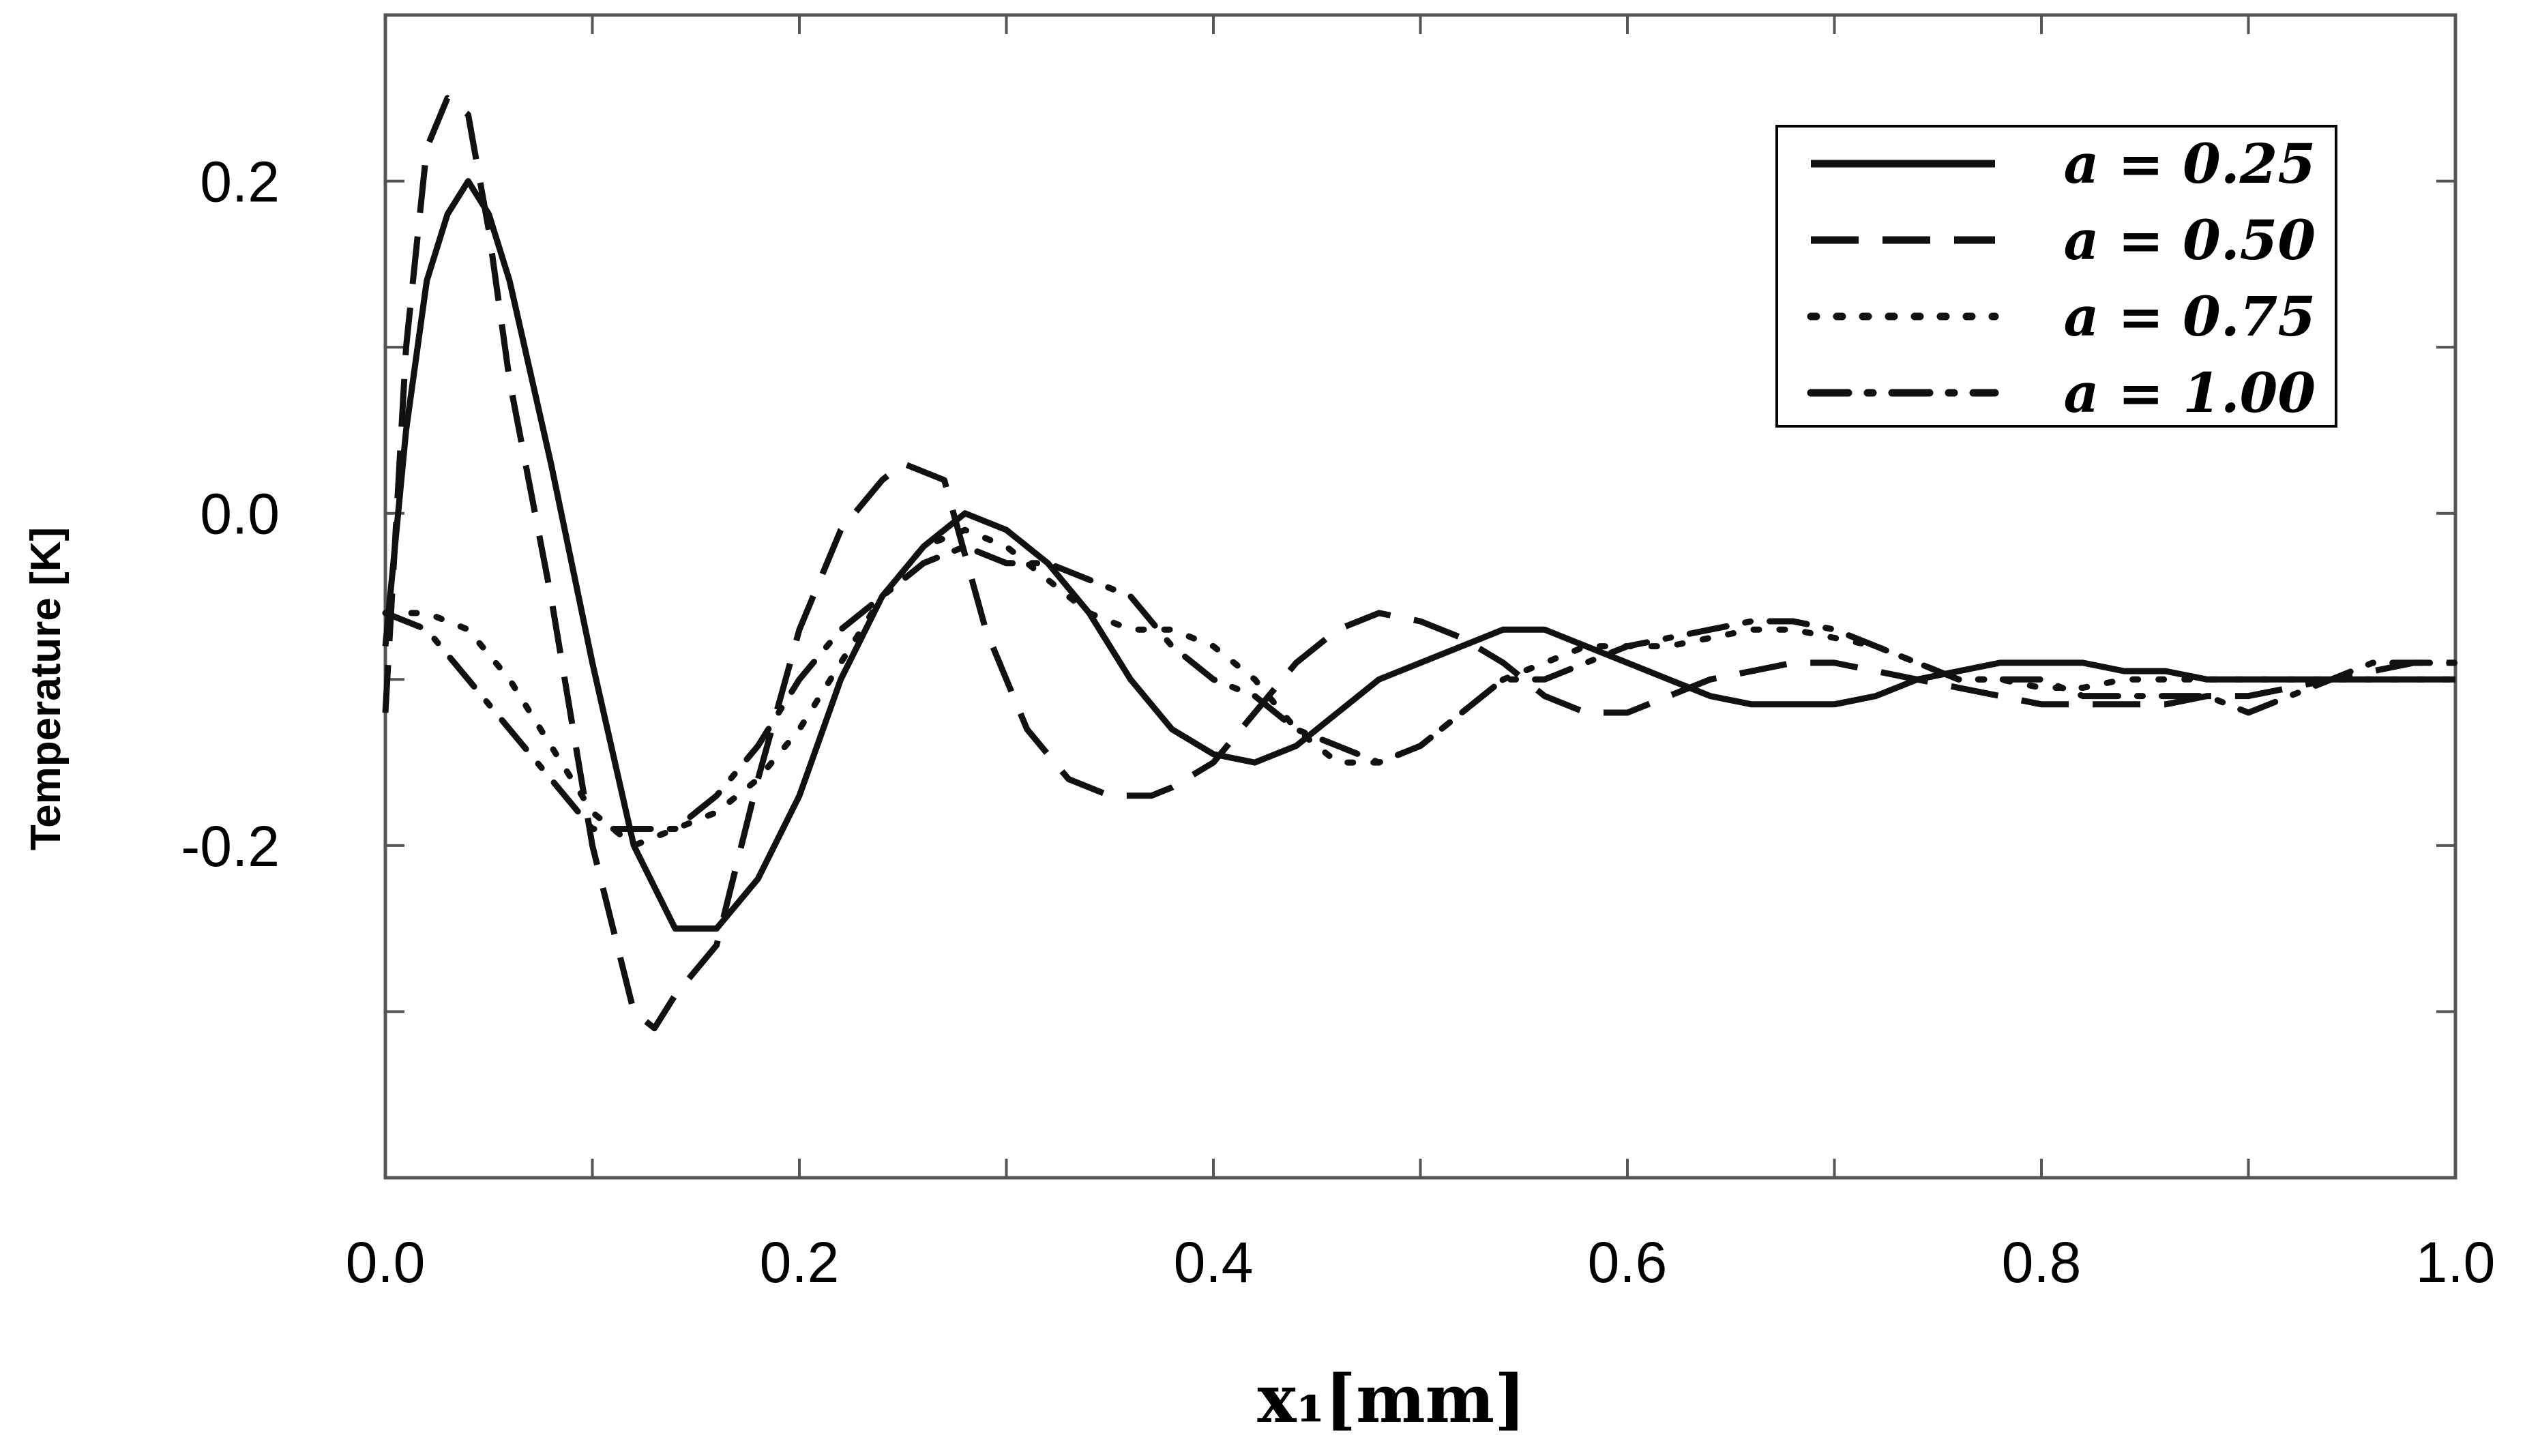 The image size is (2525, 1456). I want to click on legend-box, so click(2056, 276).